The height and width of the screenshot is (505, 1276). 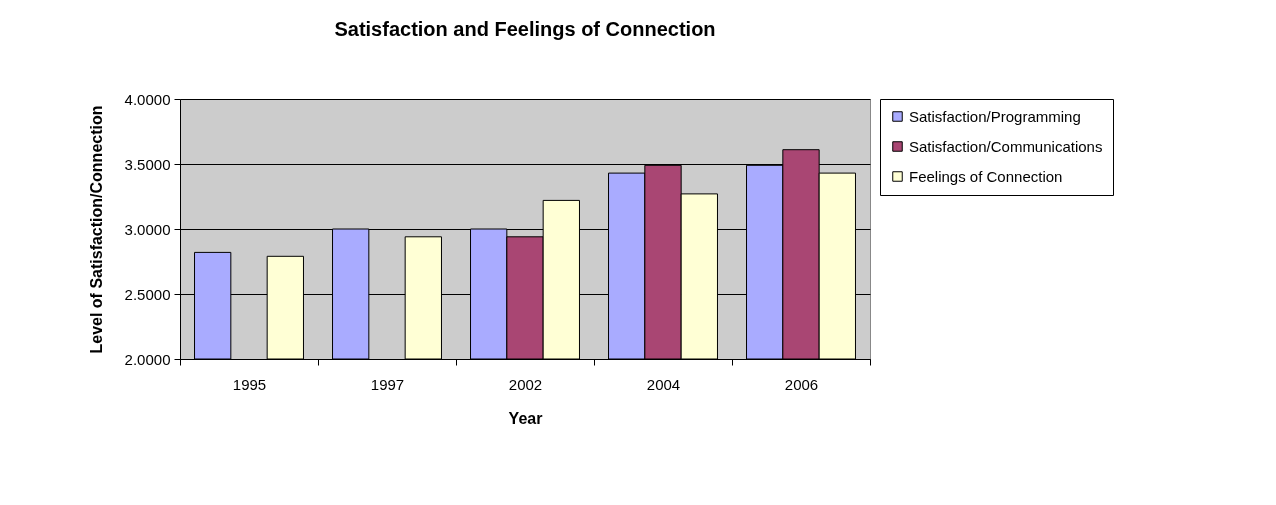 What do you see at coordinates (387, 384) in the screenshot?
I see `x-tick-label: 1997` at bounding box center [387, 384].